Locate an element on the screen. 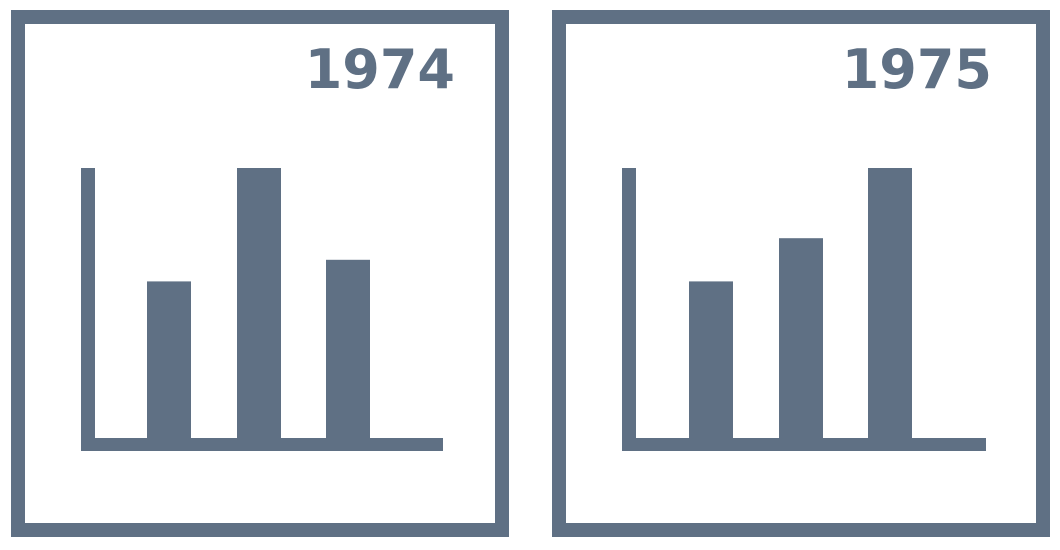  panel-year-label: 1974 is located at coordinates (380, 69).